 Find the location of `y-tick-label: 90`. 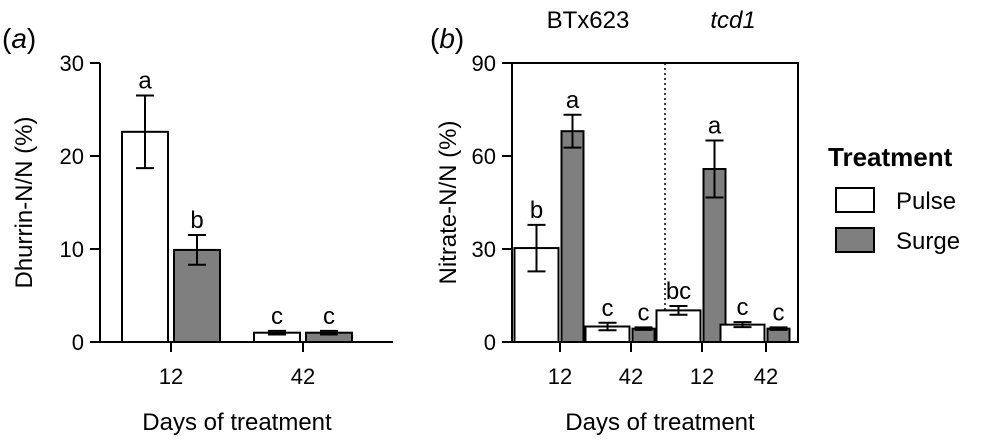

y-tick-label: 90 is located at coordinates (484, 63).